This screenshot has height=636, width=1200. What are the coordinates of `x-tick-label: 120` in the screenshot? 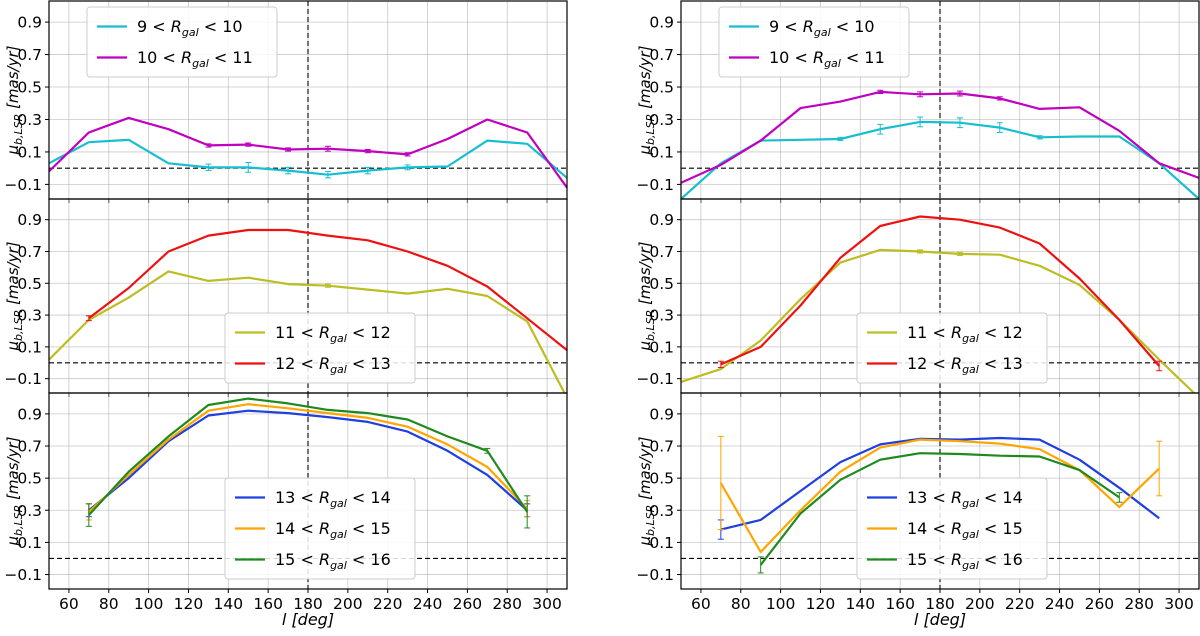 It's located at (189, 604).